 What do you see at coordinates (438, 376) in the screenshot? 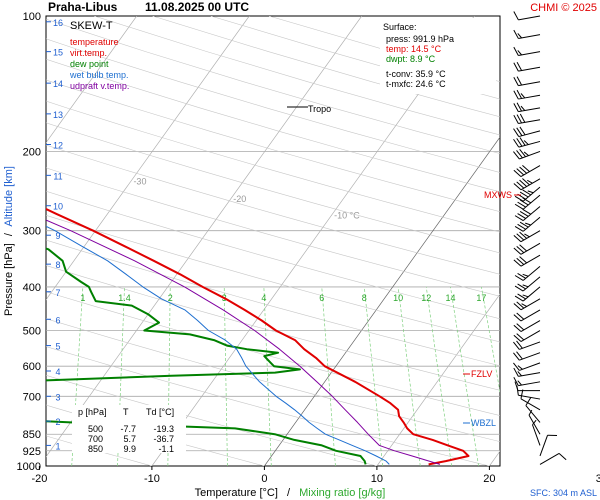
I see `mixing-ratio-line` at bounding box center [438, 376].